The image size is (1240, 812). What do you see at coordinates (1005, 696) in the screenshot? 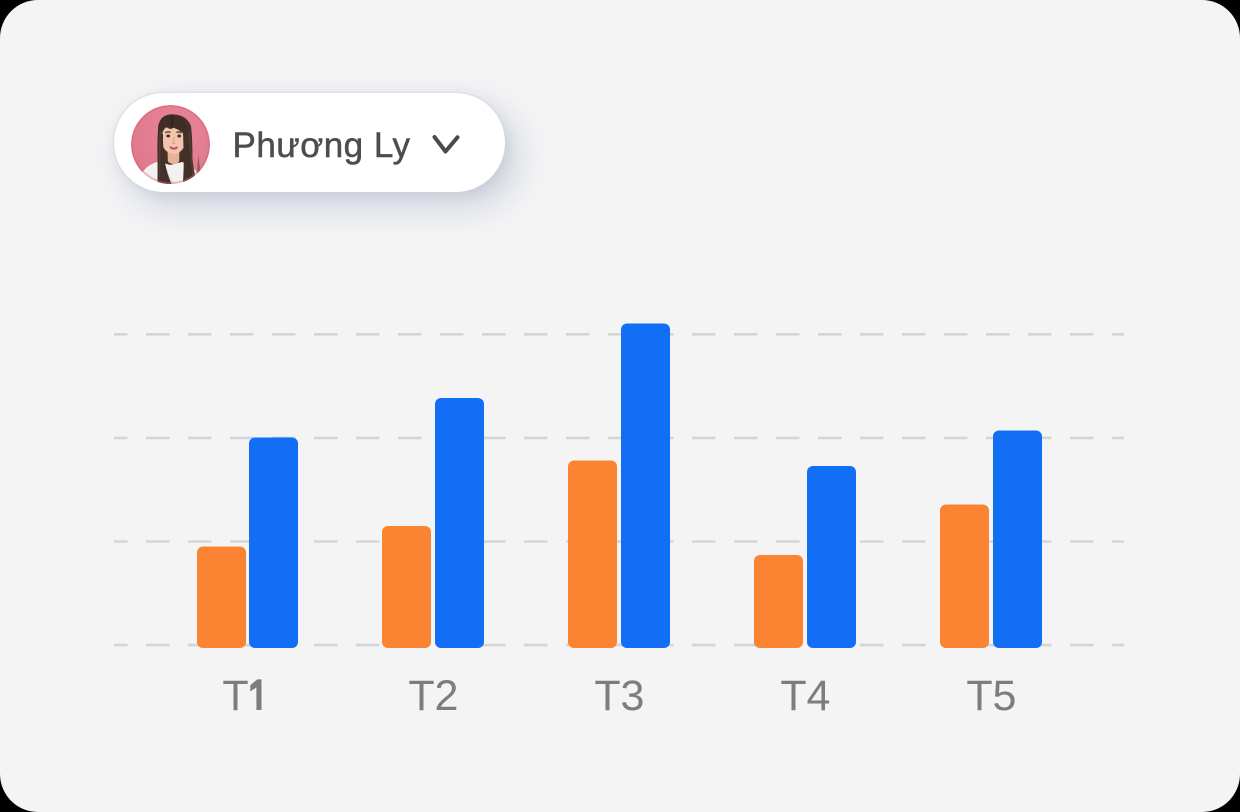
I see `svg-text: 5` at bounding box center [1005, 696].